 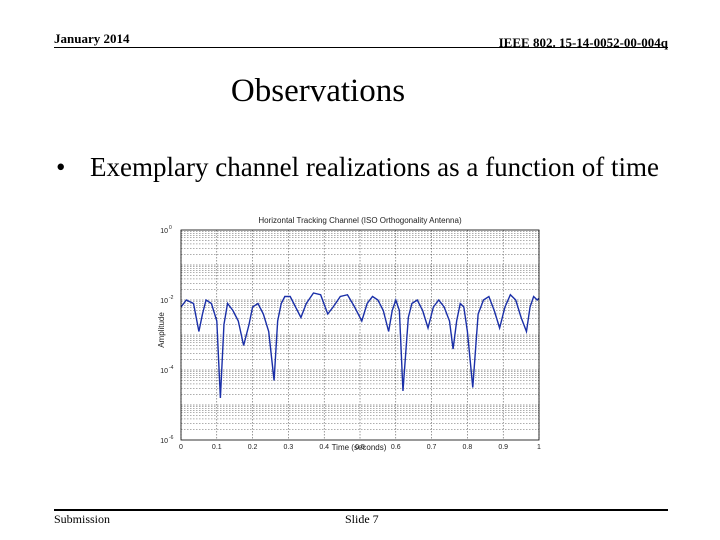 I want to click on footer-submission: Submission, so click(x=82, y=519).